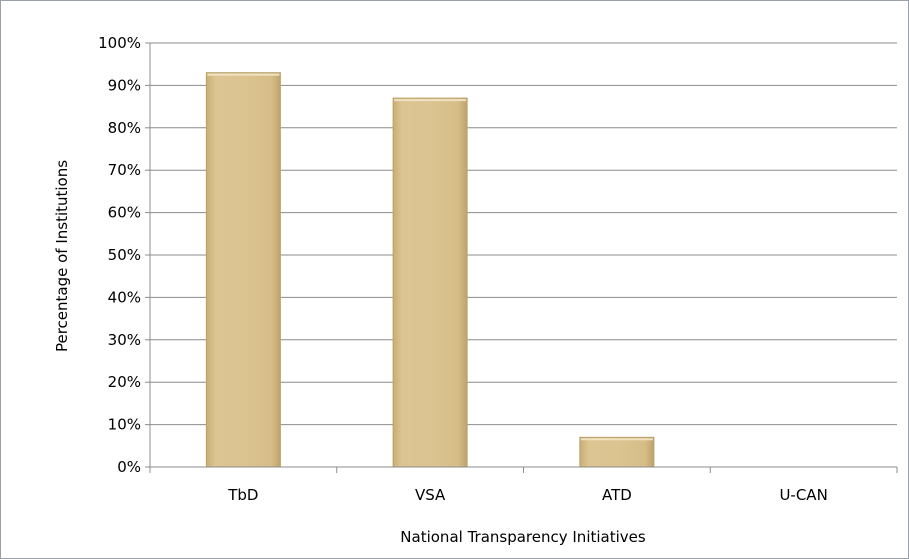  Describe the element at coordinates (430, 495) in the screenshot. I see `x-tick-label: VSA` at that location.